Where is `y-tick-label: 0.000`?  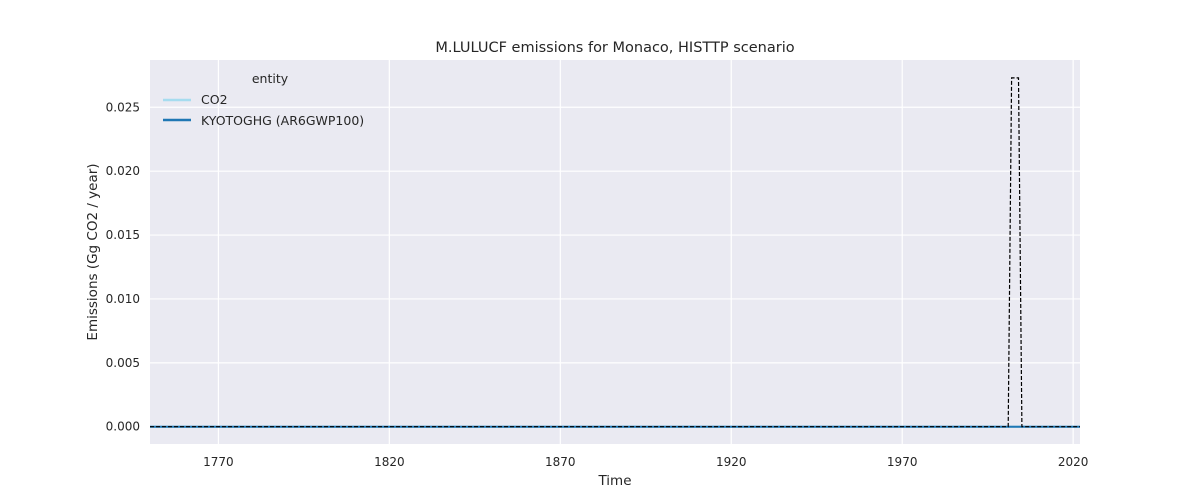
y-tick-label: 0.000 is located at coordinates (123, 427).